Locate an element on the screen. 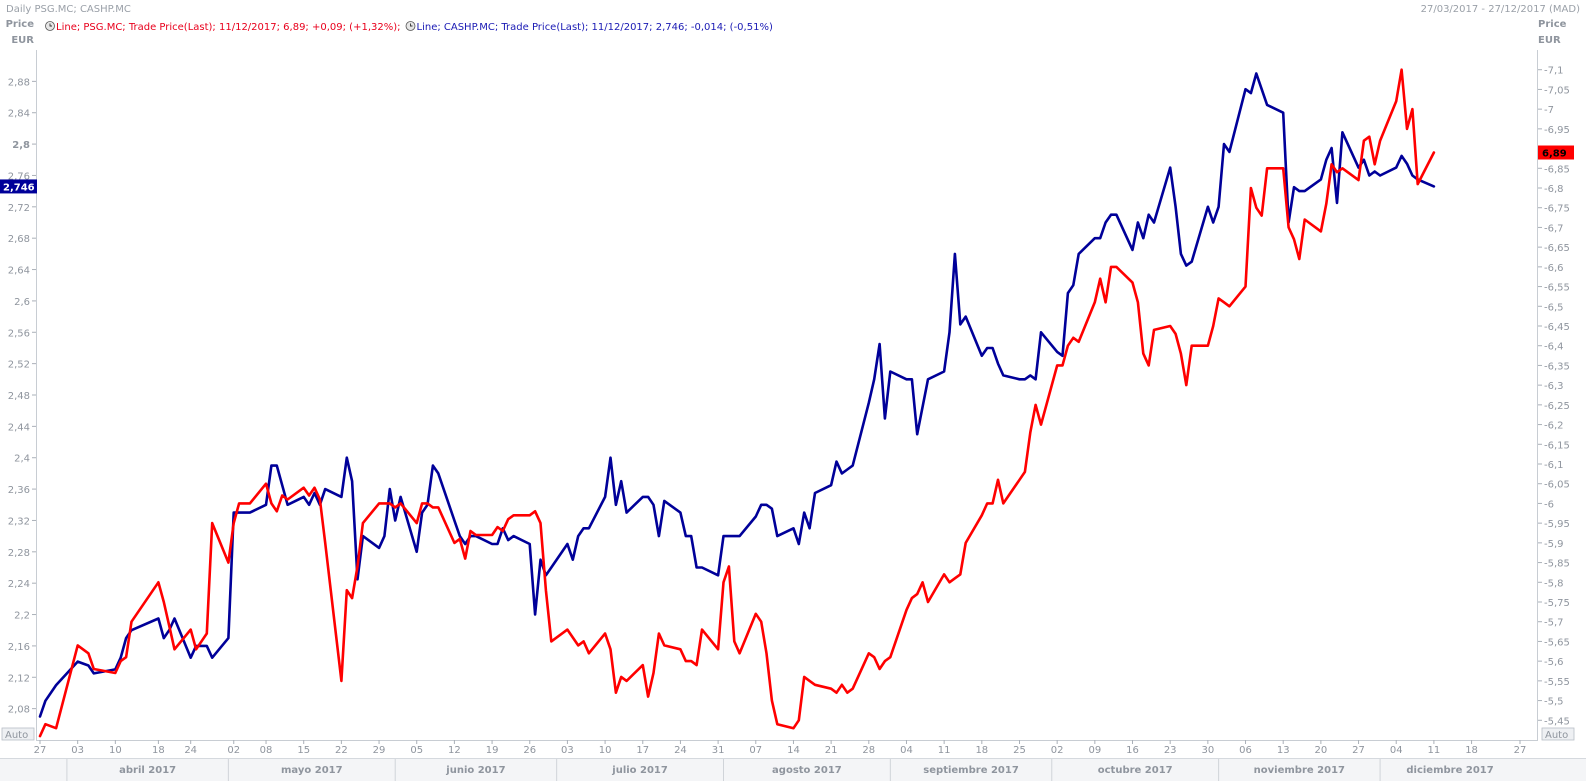  last-value-left: 2,746 is located at coordinates (19, 187).